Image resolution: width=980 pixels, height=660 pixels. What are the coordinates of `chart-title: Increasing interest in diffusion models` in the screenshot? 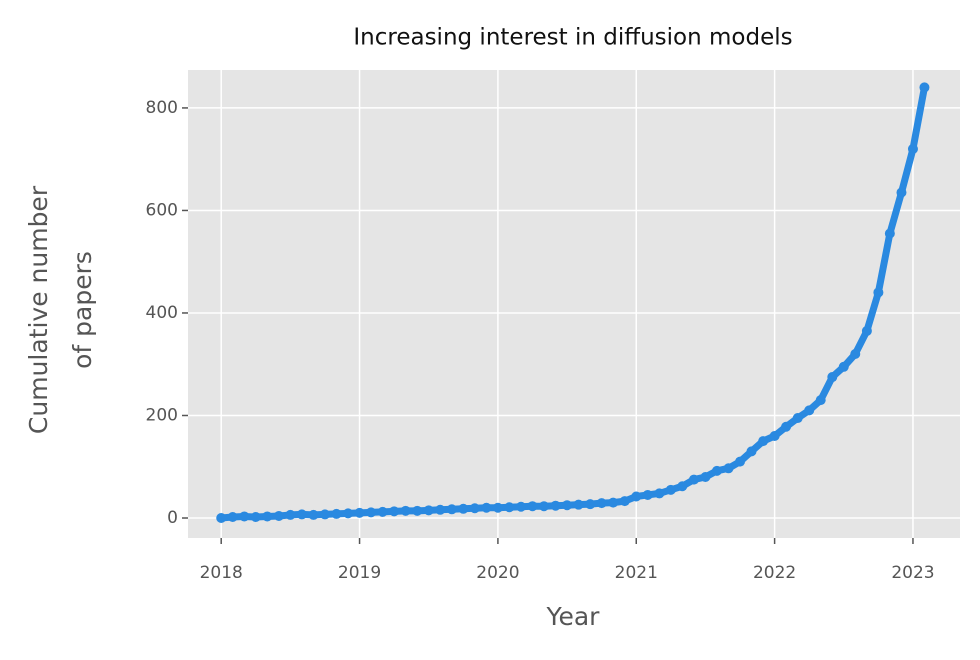 It's located at (572, 38).